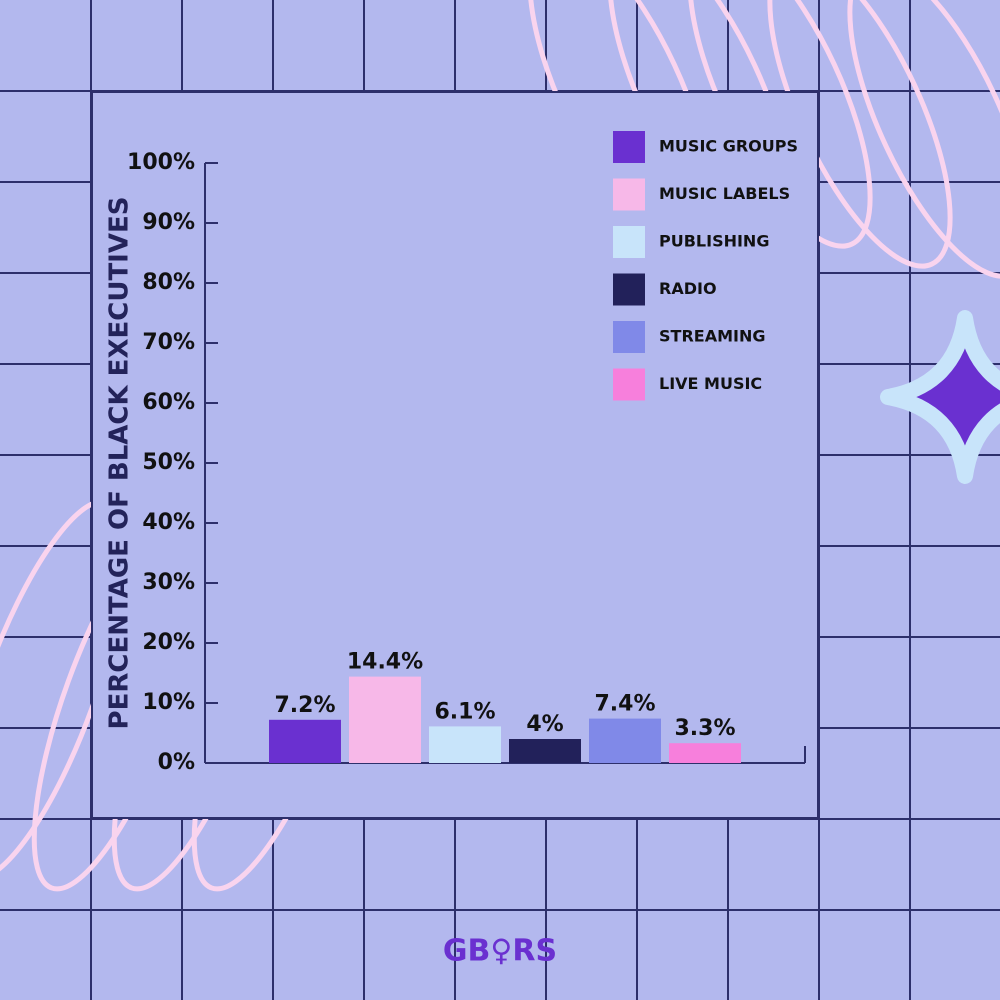  I want to click on star-decoration, so click(940, 397).